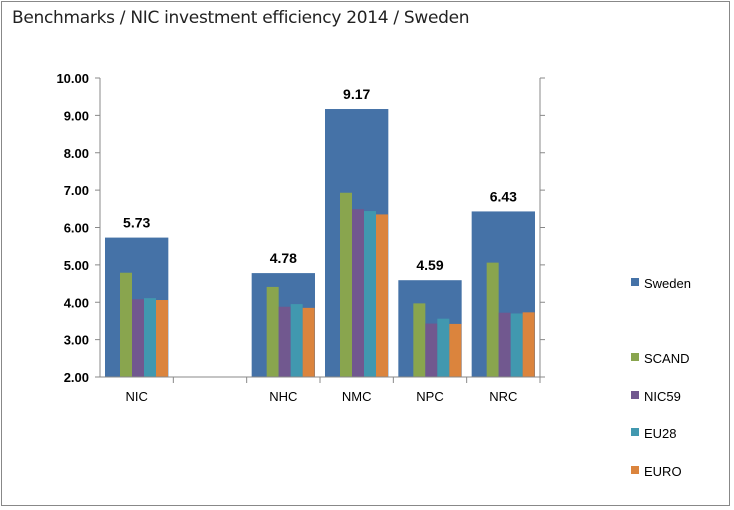  What do you see at coordinates (283, 258) in the screenshot?
I see `data-label: 4.78` at bounding box center [283, 258].